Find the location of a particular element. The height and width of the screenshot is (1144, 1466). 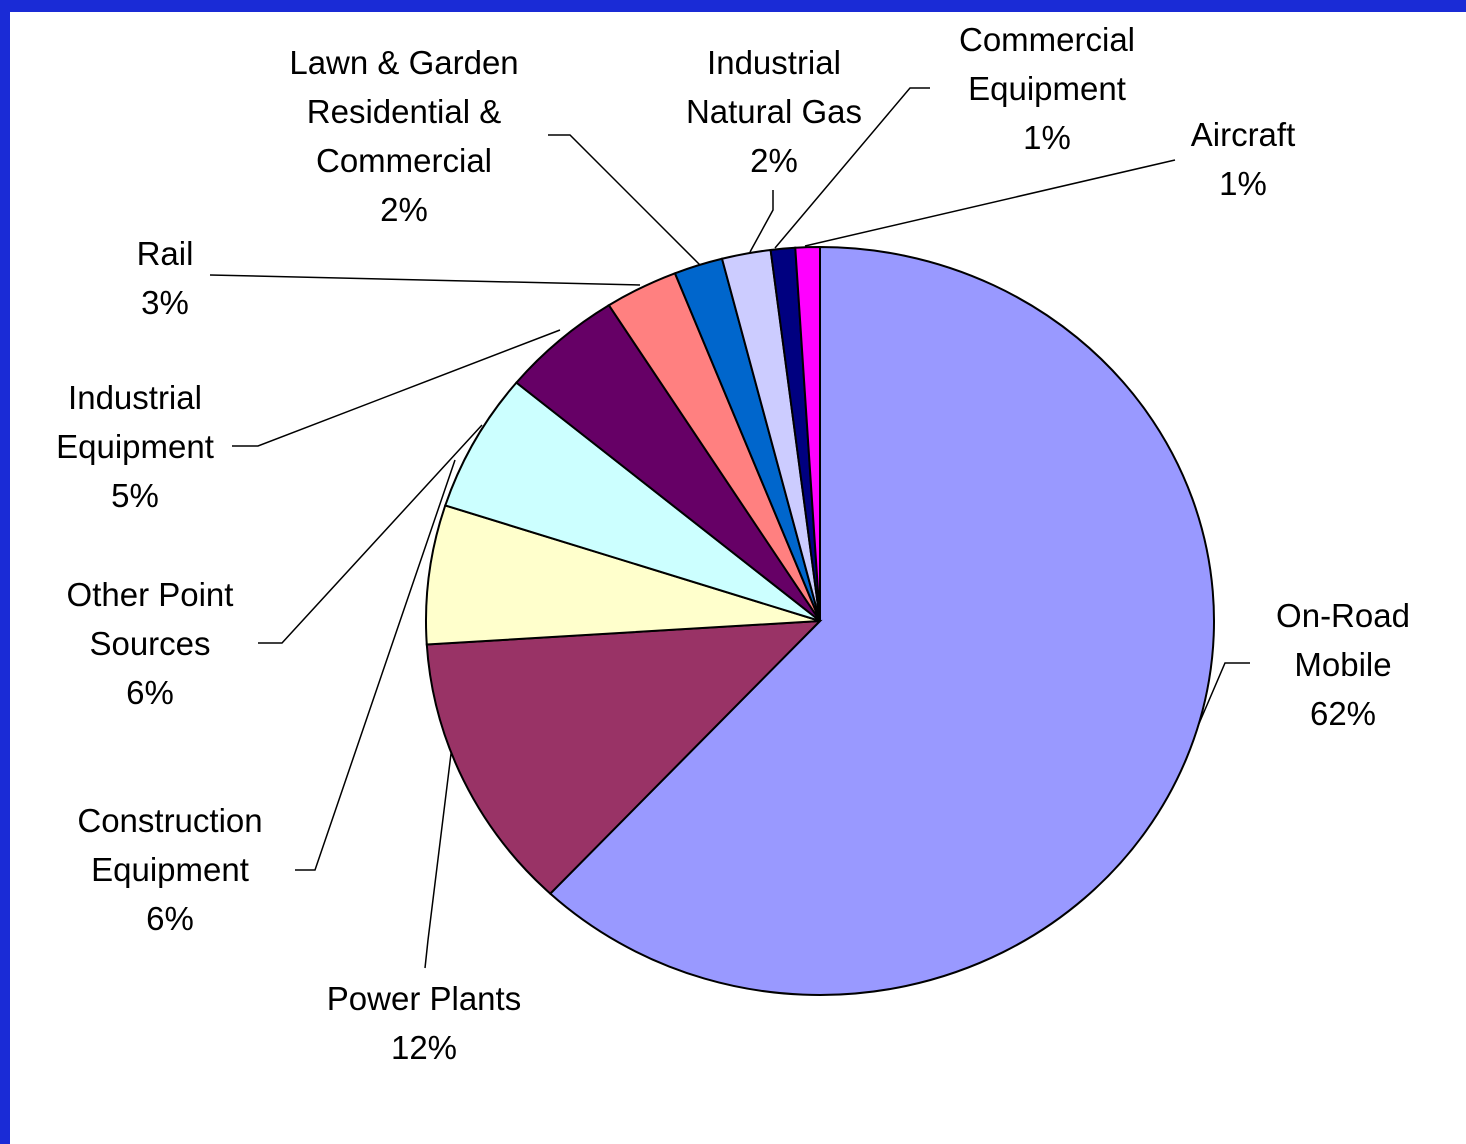

slice-label: Other Point Sources 6% is located at coordinates (150, 643).